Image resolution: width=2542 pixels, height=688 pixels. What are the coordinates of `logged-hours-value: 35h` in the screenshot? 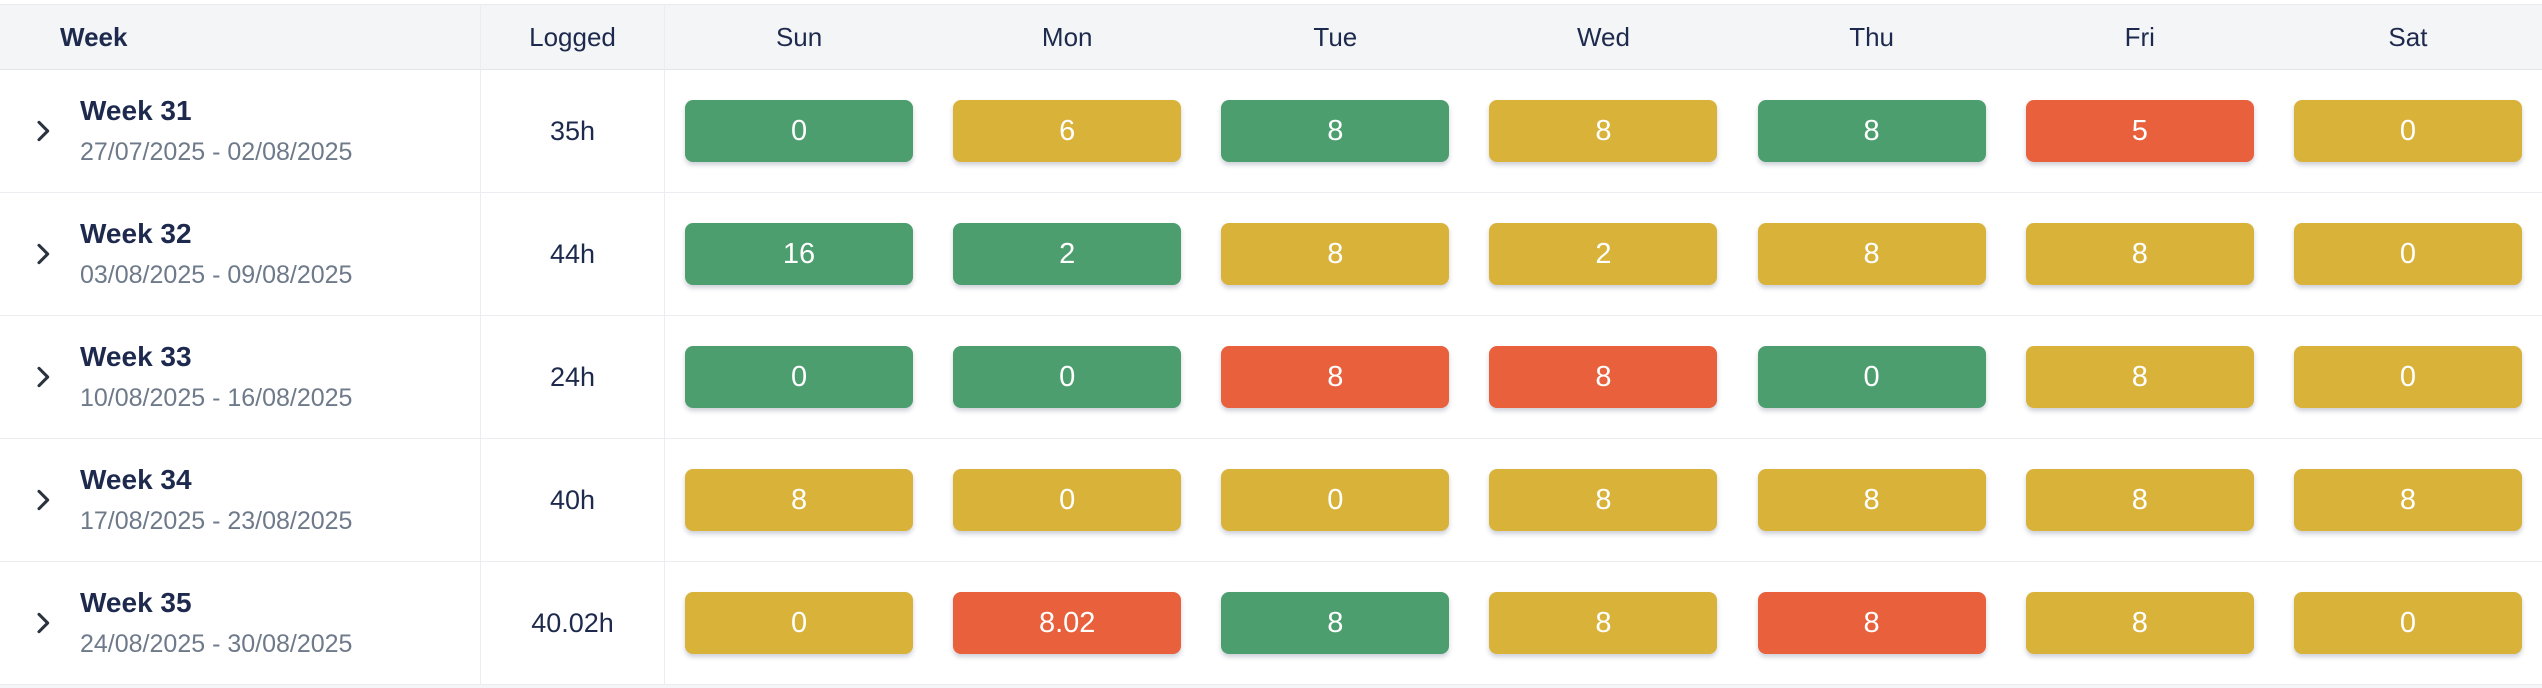 It's located at (572, 130).